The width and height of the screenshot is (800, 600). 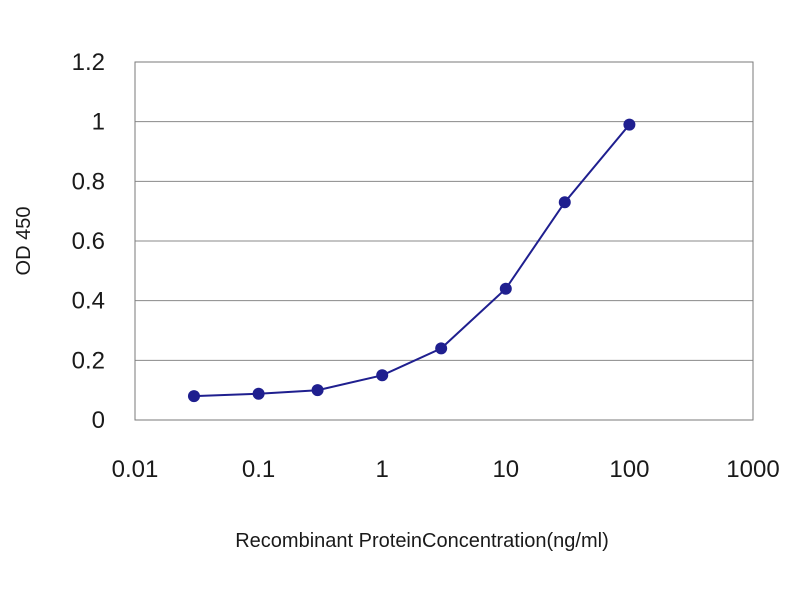 I want to click on x-tick-label: 0.1, so click(x=258, y=469).